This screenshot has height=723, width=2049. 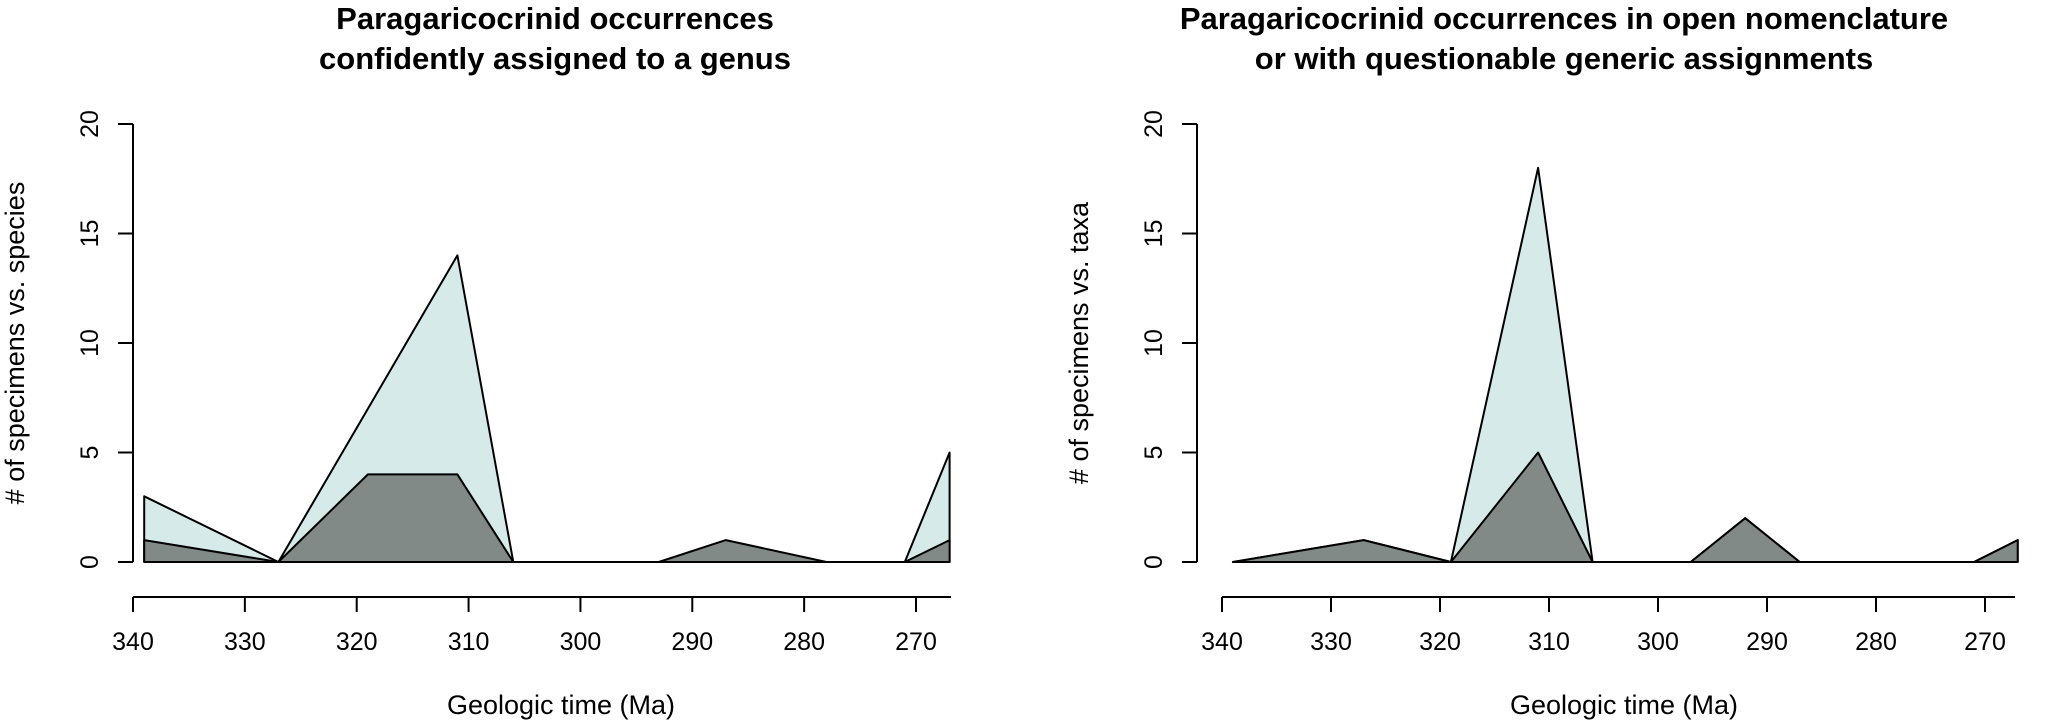 I want to click on y-axis-label: # of specimens vs. species, so click(x=15, y=343).